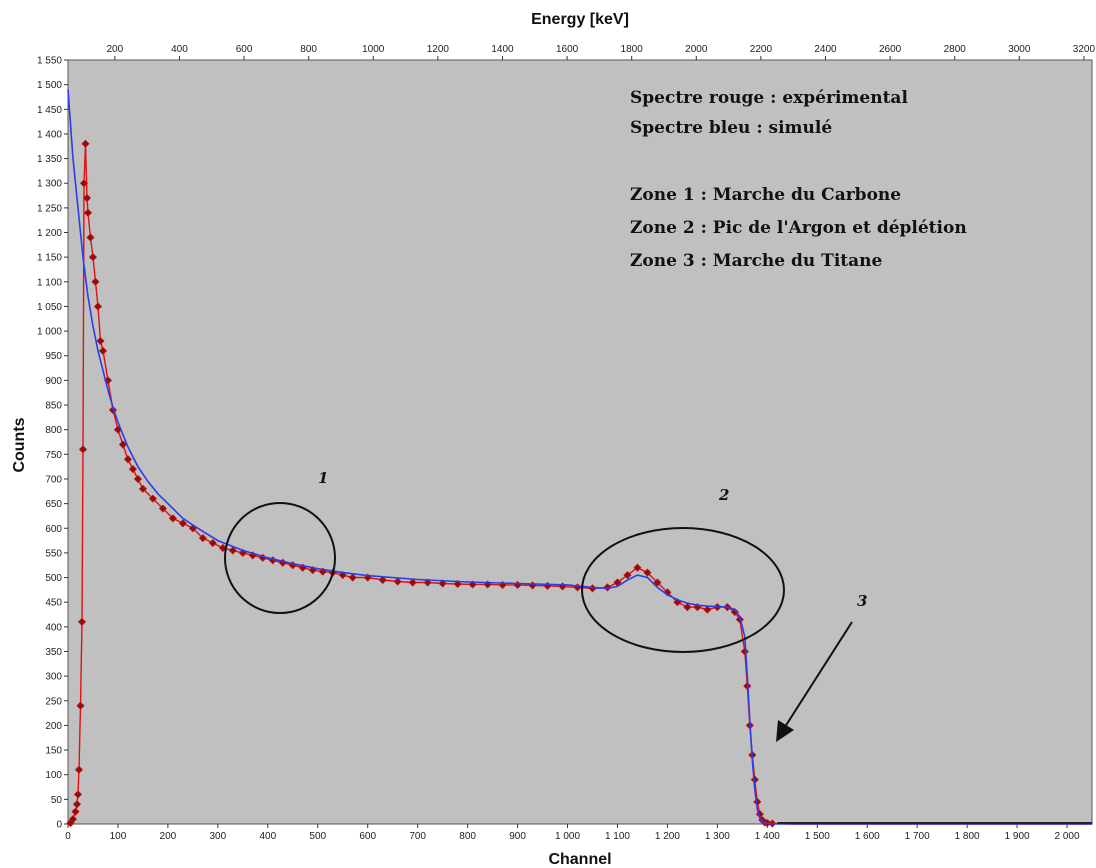  I want to click on x2-tick-label: 800, so click(308, 49).